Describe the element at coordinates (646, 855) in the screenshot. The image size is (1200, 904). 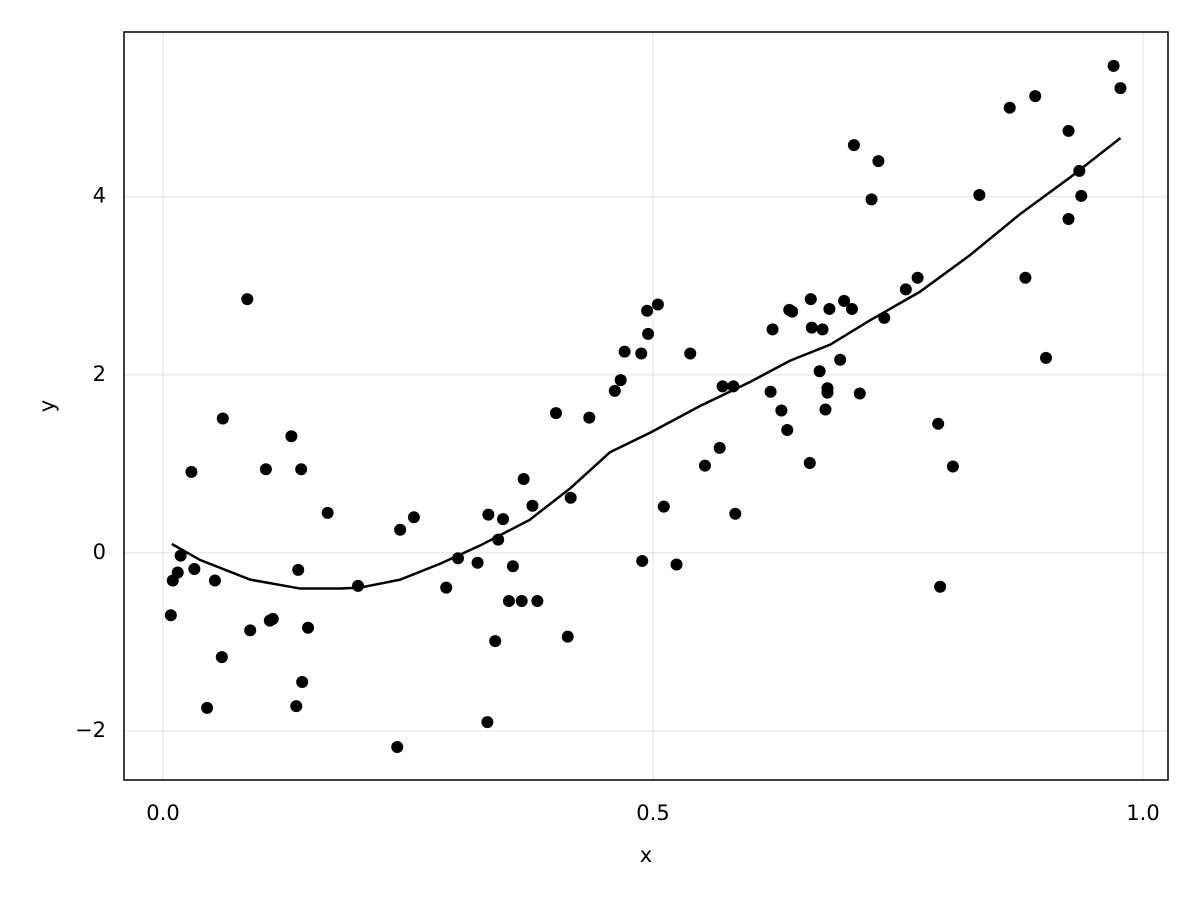
I see `x-axis-label: x` at that location.